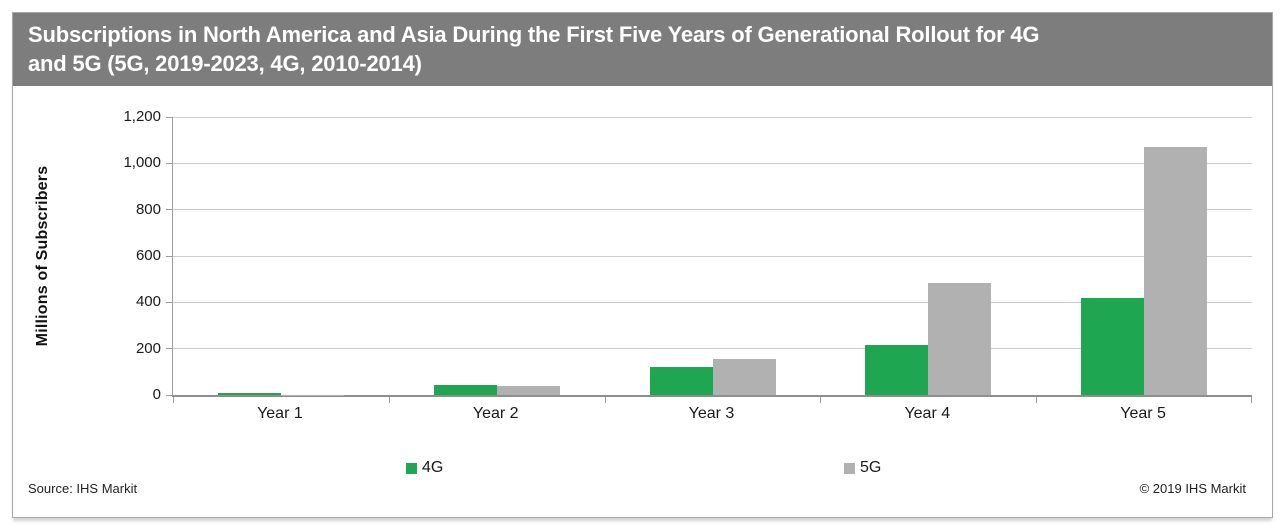  Describe the element at coordinates (148, 255) in the screenshot. I see `y-tick-label-600: 600` at that location.